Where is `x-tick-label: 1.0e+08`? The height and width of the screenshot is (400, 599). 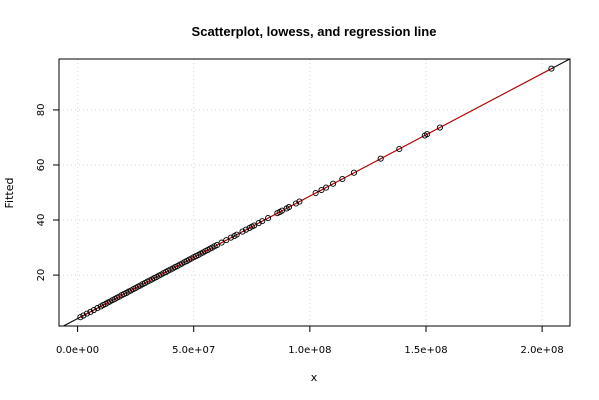
x-tick-label: 1.0e+08 is located at coordinates (309, 350).